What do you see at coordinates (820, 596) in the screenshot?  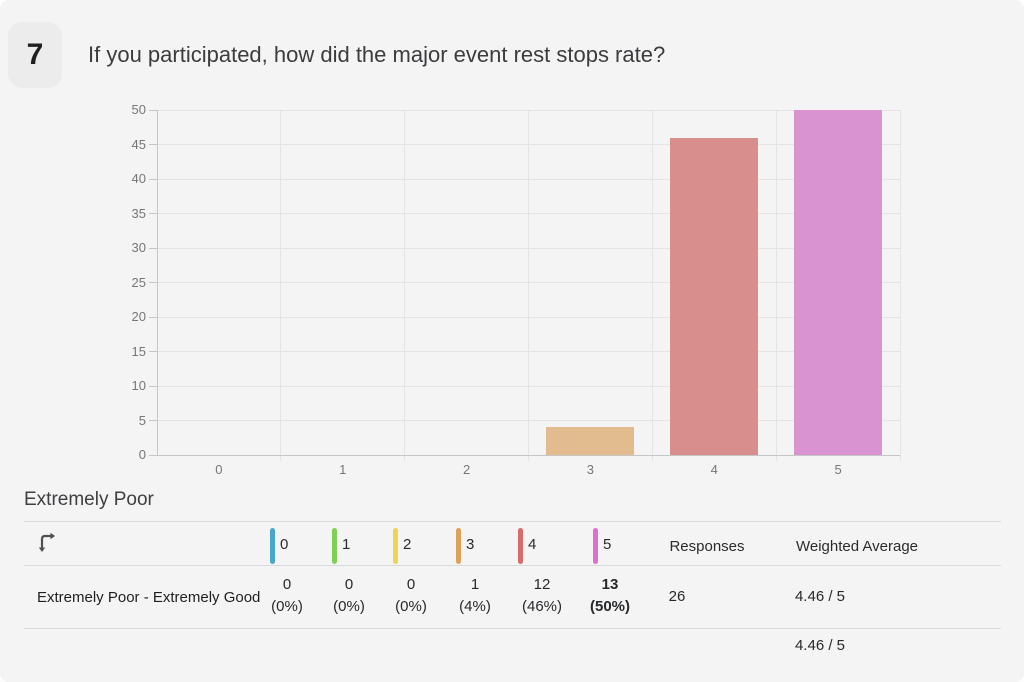 I see `weighted-average-value: 4.46 / 5` at bounding box center [820, 596].